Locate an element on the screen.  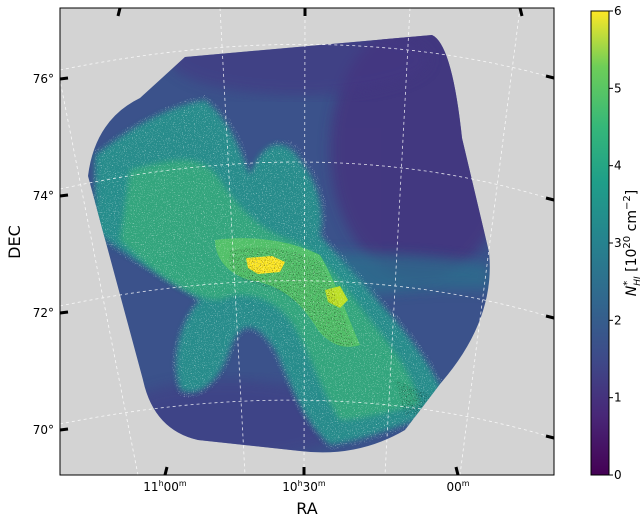
x-tick-label: 10h30m is located at coordinates (304, 486).